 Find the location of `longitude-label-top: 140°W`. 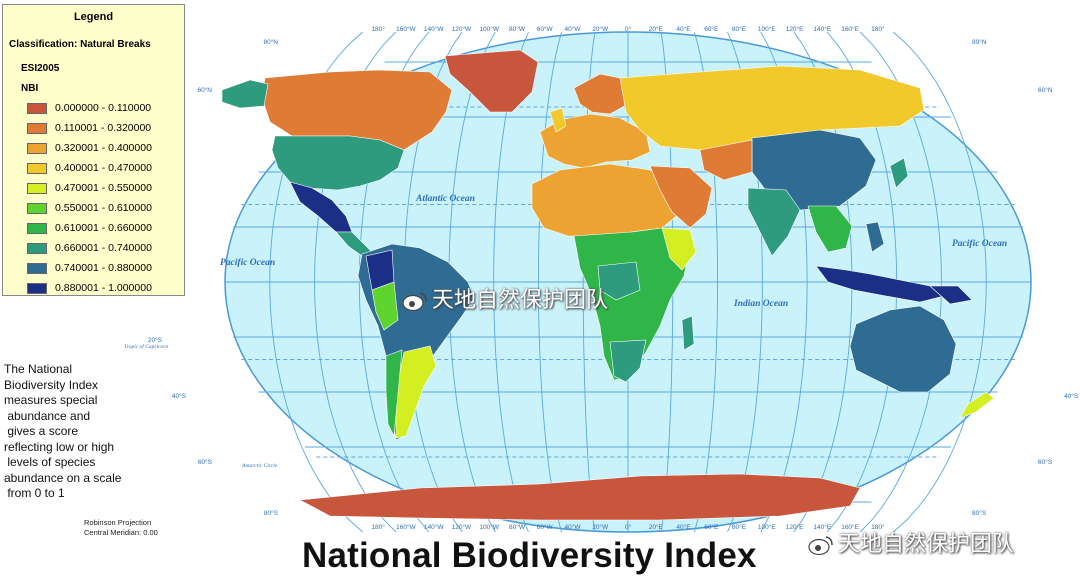

longitude-label-top: 140°W is located at coordinates (434, 29).